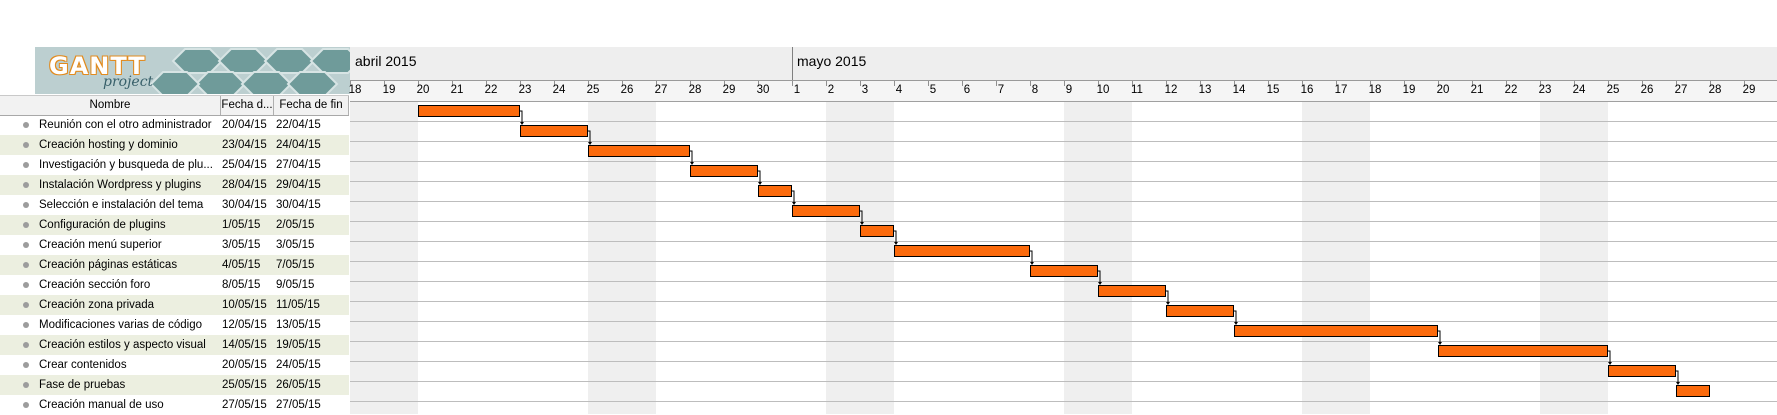 The image size is (1777, 415). Describe the element at coordinates (95, 285) in the screenshot. I see `task-name: Creación sección foro` at that location.